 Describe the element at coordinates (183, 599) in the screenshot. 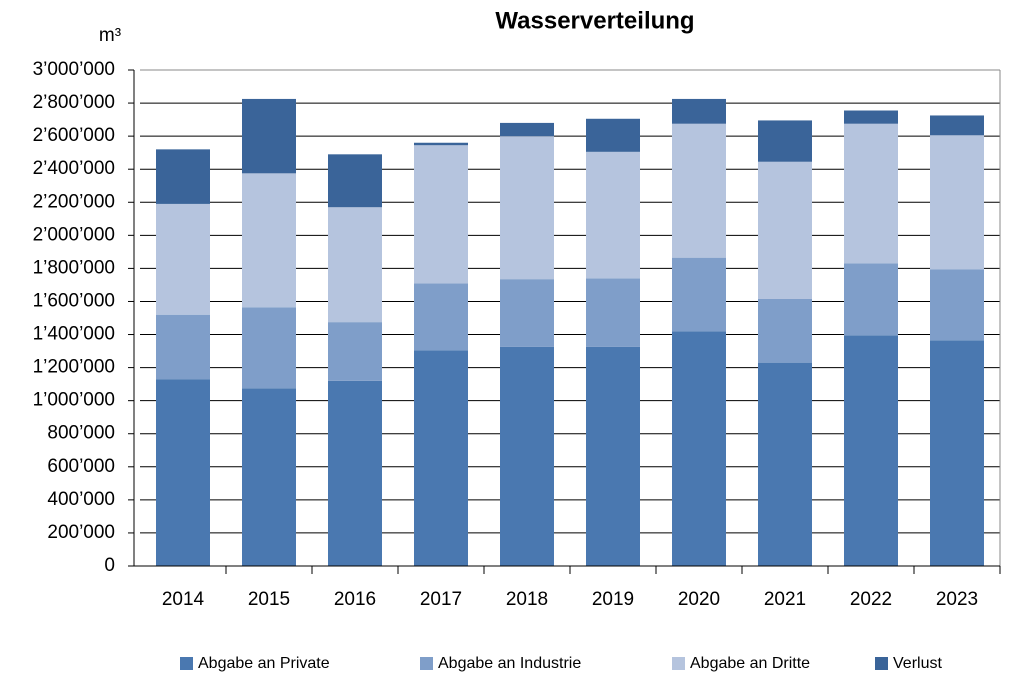

I see `x-tick-label: 2014` at that location.